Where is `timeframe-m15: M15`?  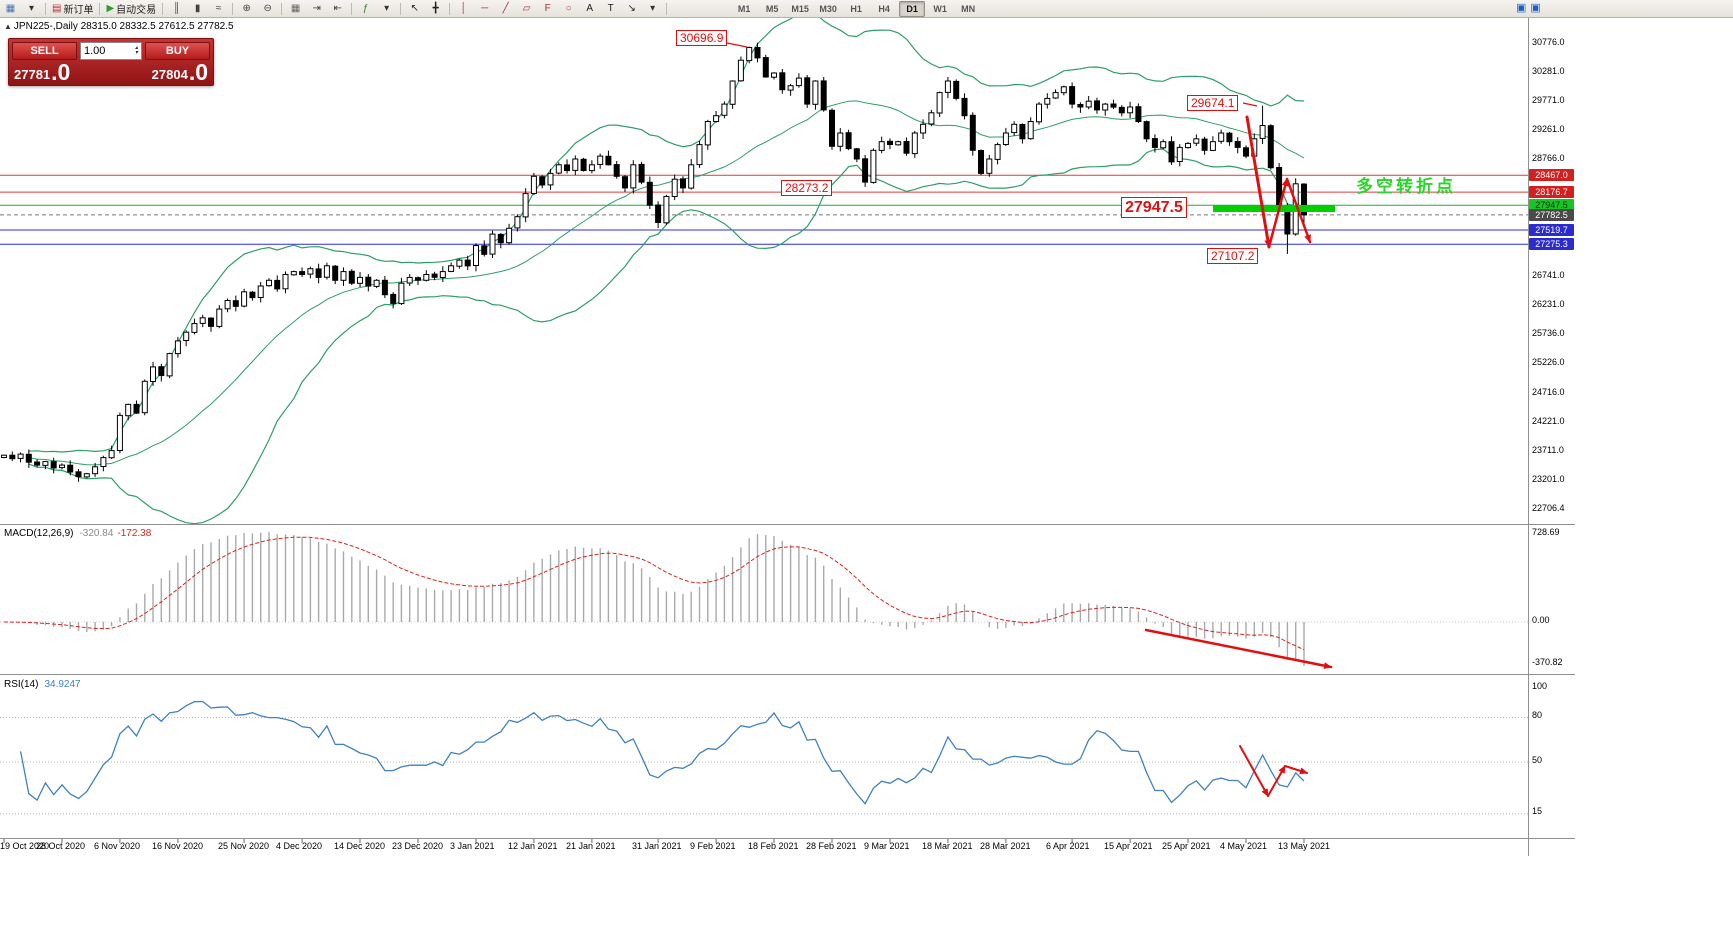 timeframe-m15: M15 is located at coordinates (800, 8).